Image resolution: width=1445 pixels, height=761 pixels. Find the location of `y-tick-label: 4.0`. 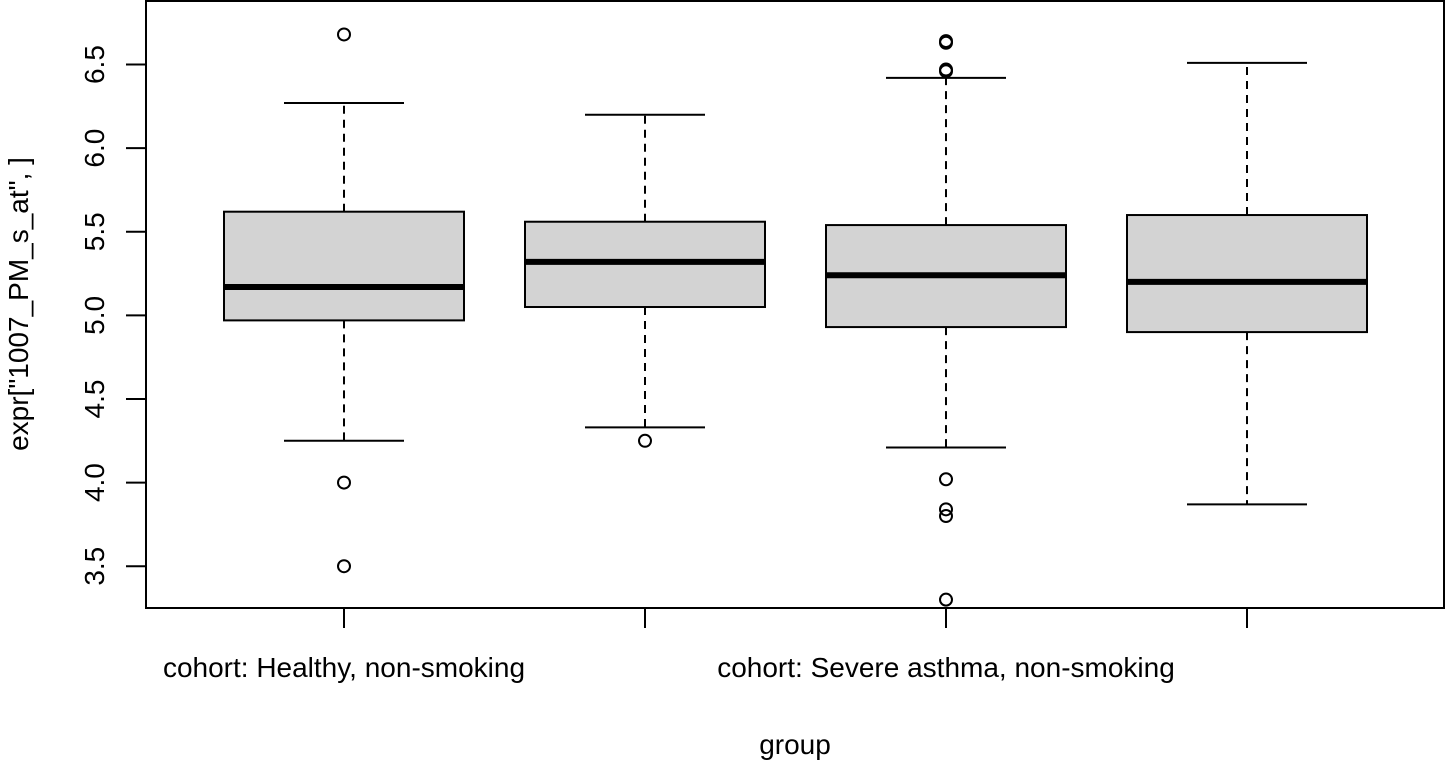

y-tick-label: 4.0 is located at coordinates (94, 482).